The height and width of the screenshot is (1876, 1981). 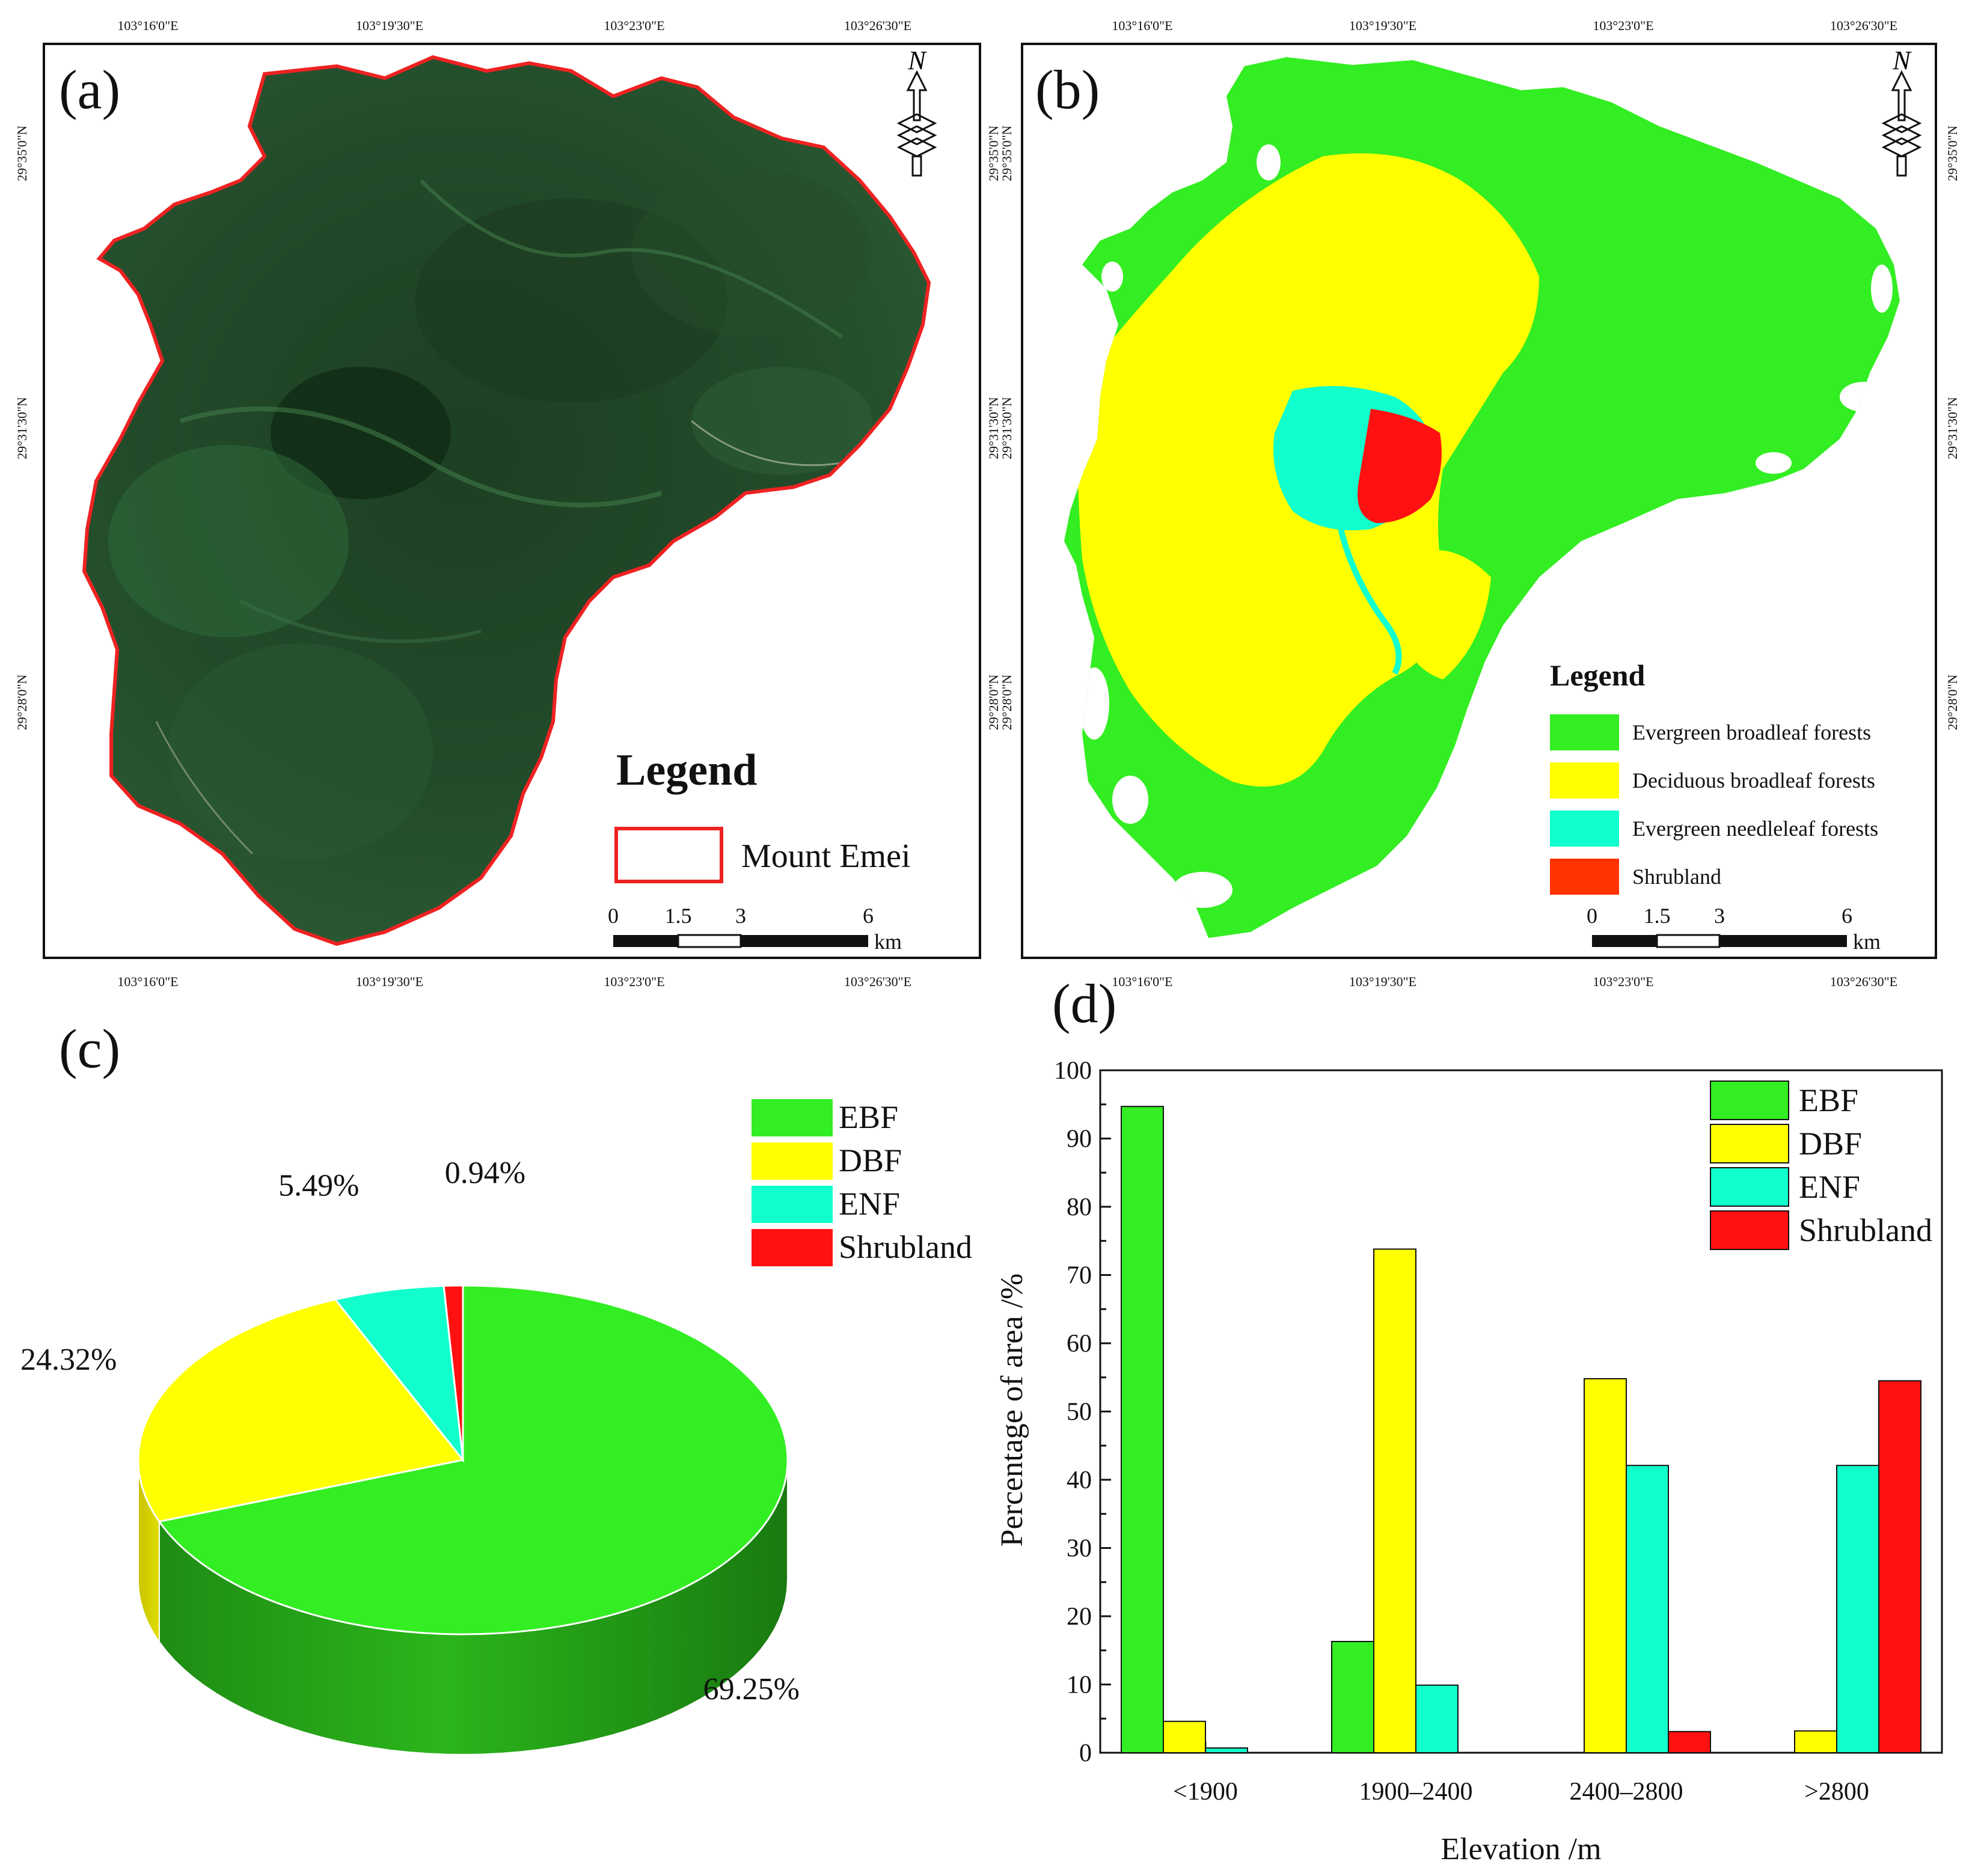 I want to click on x-tick-label: 2400–2800, so click(x=1627, y=1792).